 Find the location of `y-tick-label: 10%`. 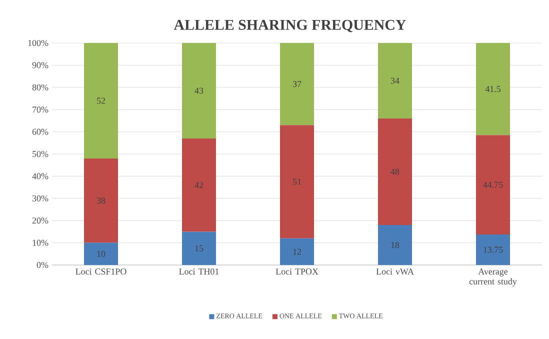

y-tick-label: 10% is located at coordinates (40, 243).